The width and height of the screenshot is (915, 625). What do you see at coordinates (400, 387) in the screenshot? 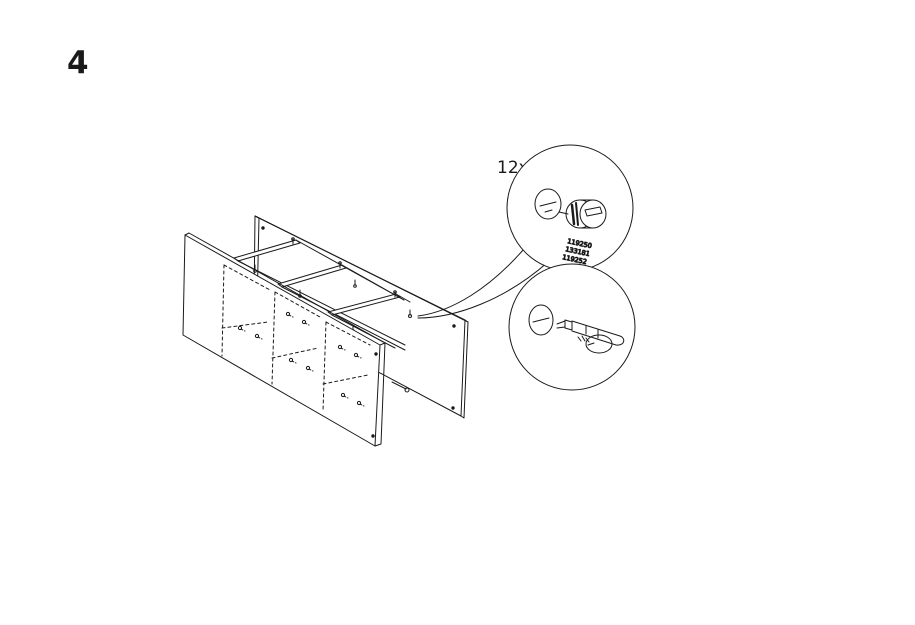
I see `loose-dowel` at bounding box center [400, 387].